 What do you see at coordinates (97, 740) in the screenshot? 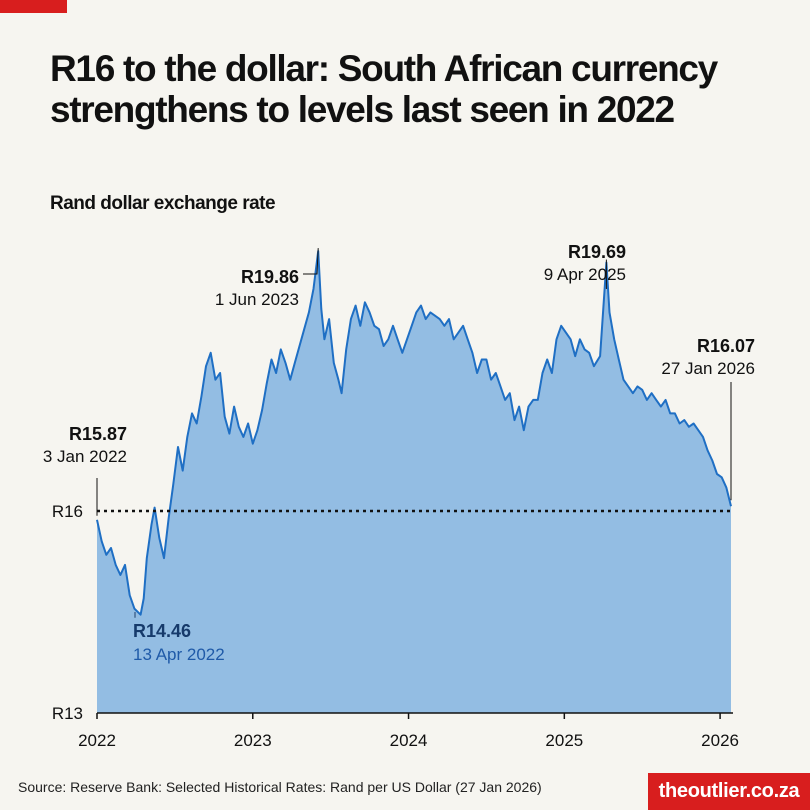
I see `x-tick-label: 2022` at bounding box center [97, 740].